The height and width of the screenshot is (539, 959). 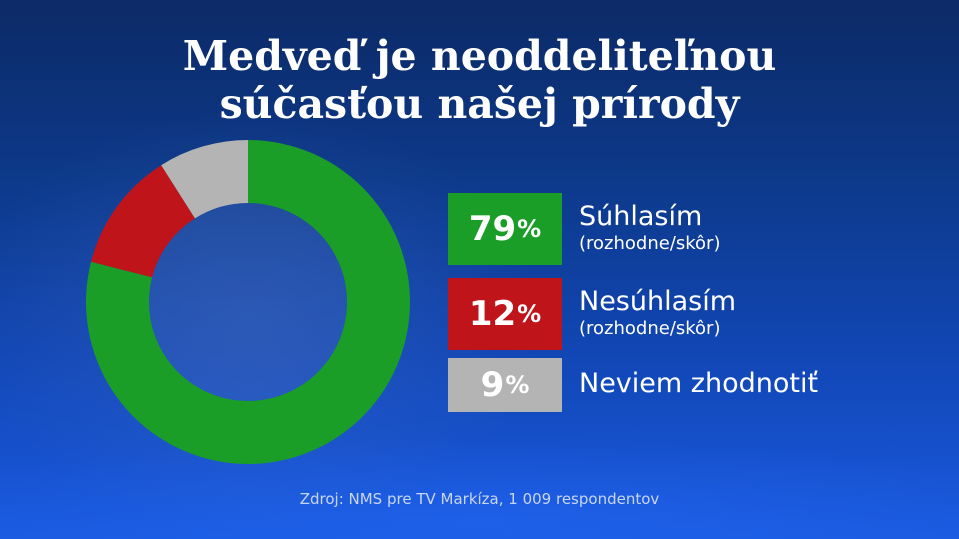 I want to click on legend-item-suhlasim: 79% Súhlasím (rozhodne/skôr), so click(x=688, y=229).